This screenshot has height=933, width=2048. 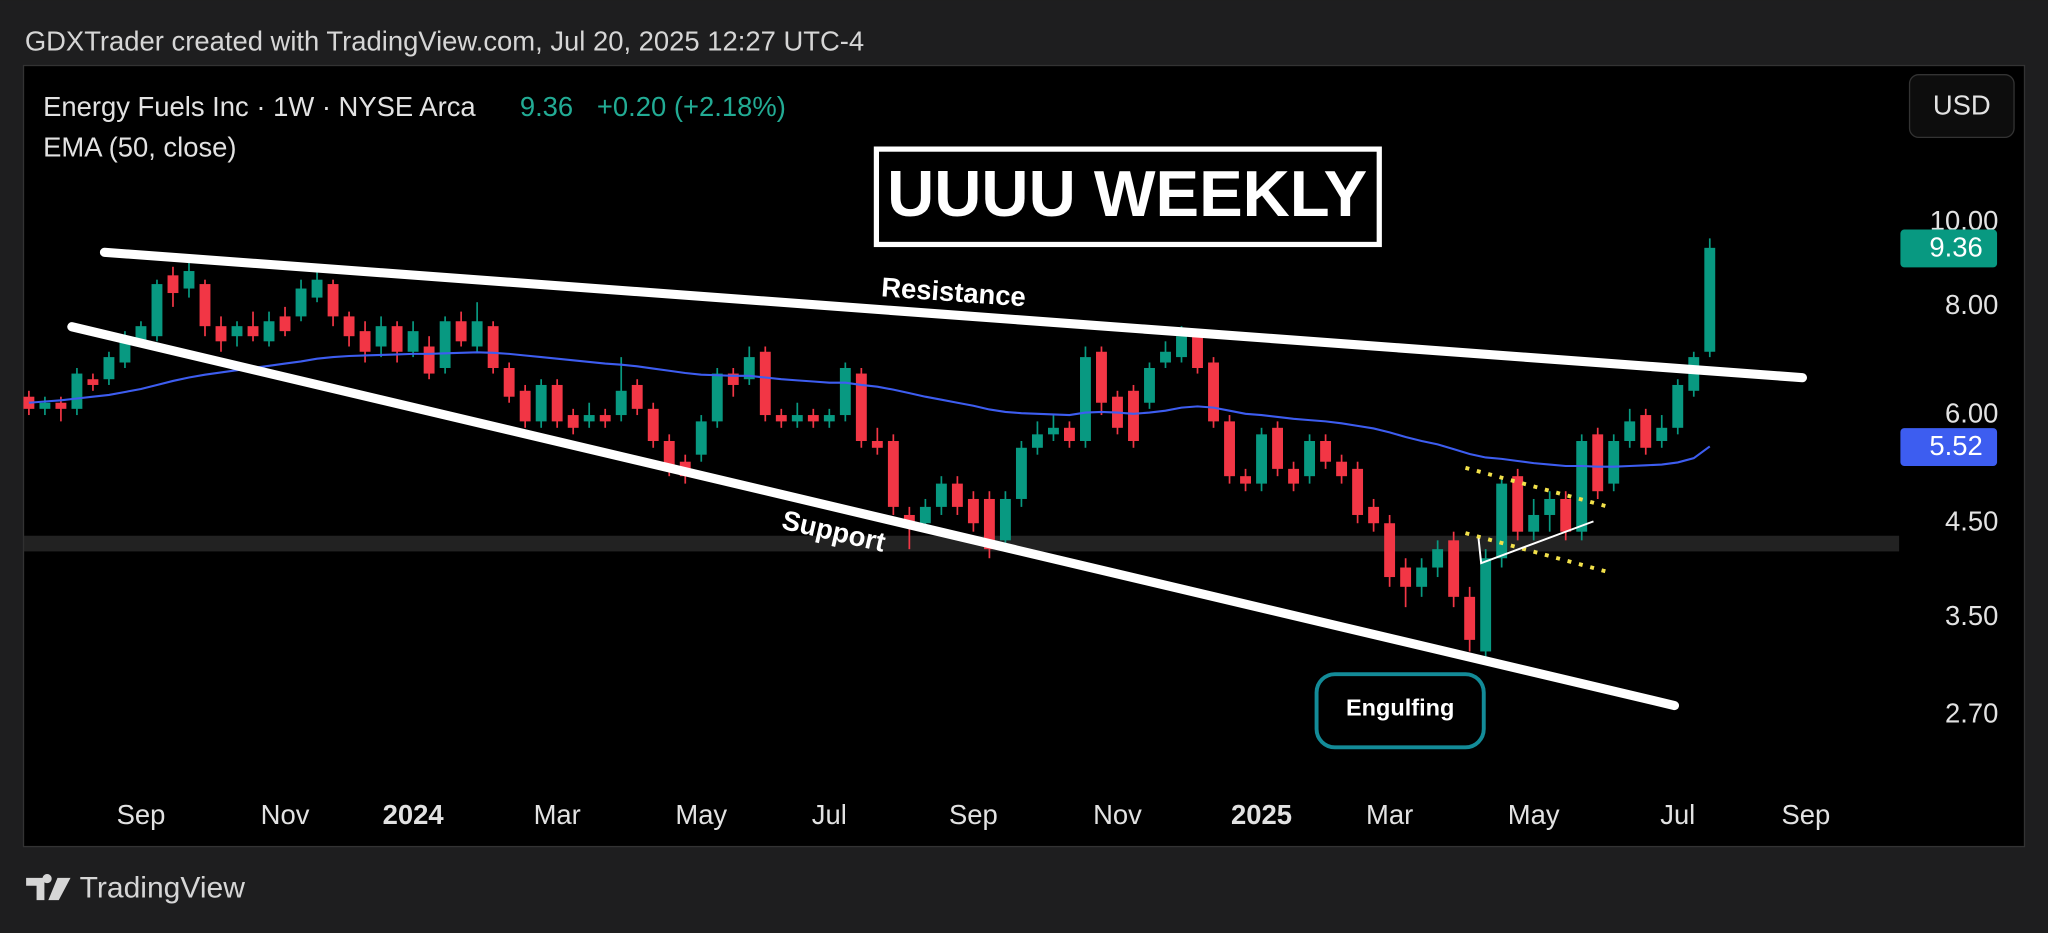 I want to click on footer-brand: TradingView, so click(x=163, y=888).